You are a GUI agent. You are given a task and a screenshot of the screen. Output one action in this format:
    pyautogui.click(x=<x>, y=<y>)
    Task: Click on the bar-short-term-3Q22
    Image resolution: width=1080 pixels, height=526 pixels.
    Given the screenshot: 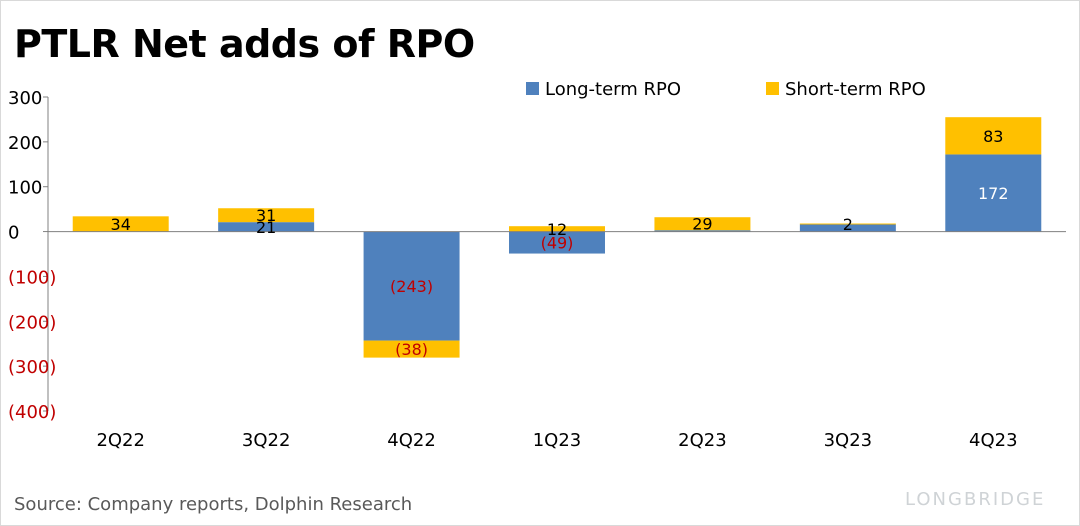 What is the action you would take?
    pyautogui.click(x=266, y=215)
    